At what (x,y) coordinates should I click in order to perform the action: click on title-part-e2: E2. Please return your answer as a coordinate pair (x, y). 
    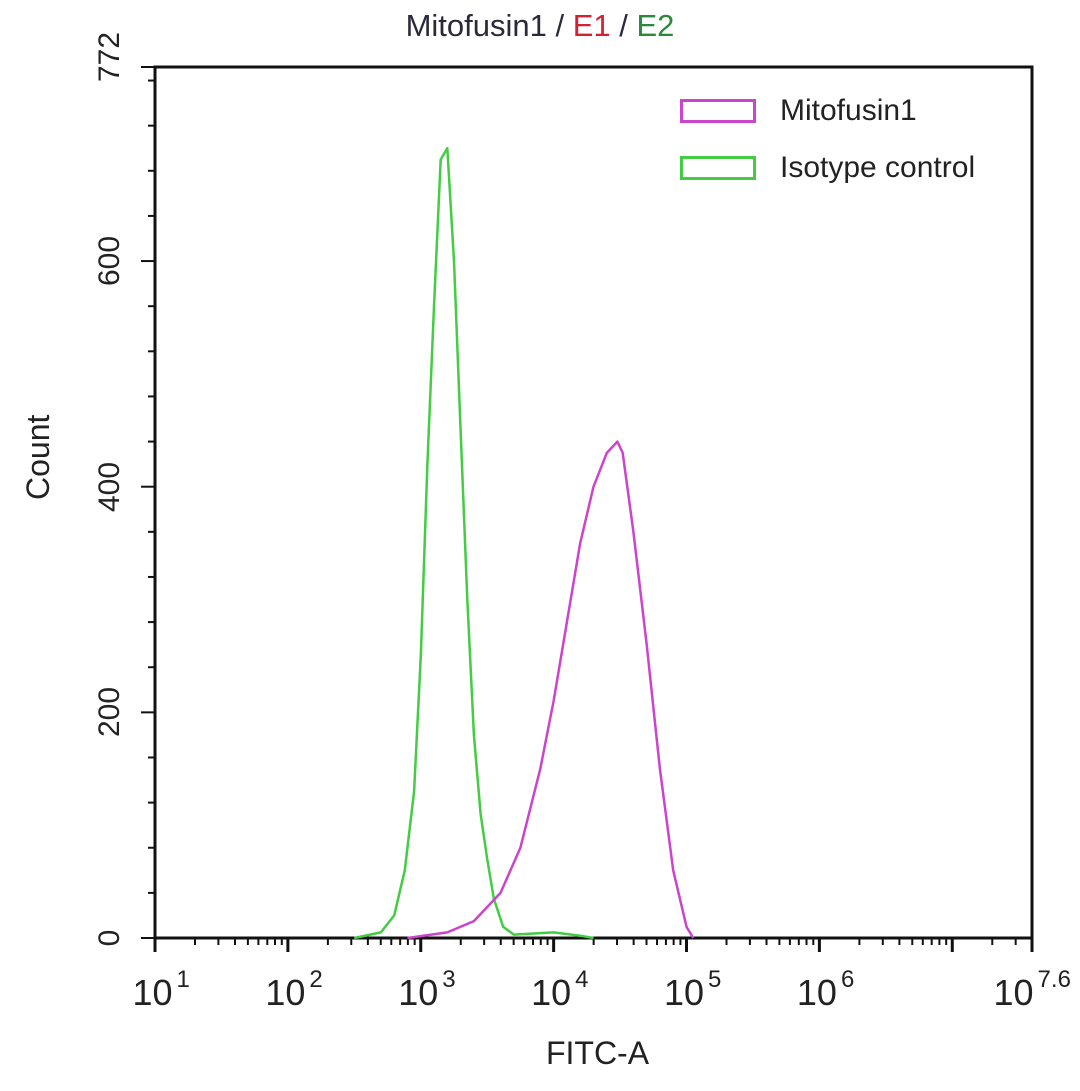
    Looking at the image, I should click on (655, 25).